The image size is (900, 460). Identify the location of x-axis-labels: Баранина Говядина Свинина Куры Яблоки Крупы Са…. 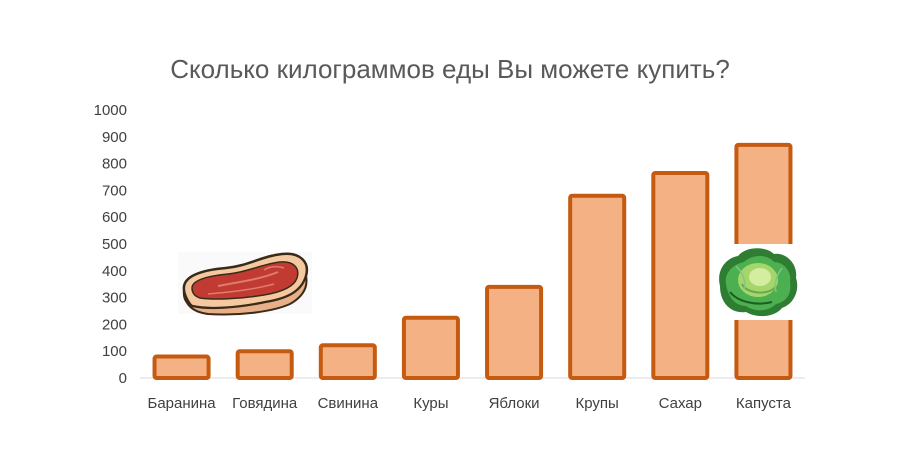
(469, 403).